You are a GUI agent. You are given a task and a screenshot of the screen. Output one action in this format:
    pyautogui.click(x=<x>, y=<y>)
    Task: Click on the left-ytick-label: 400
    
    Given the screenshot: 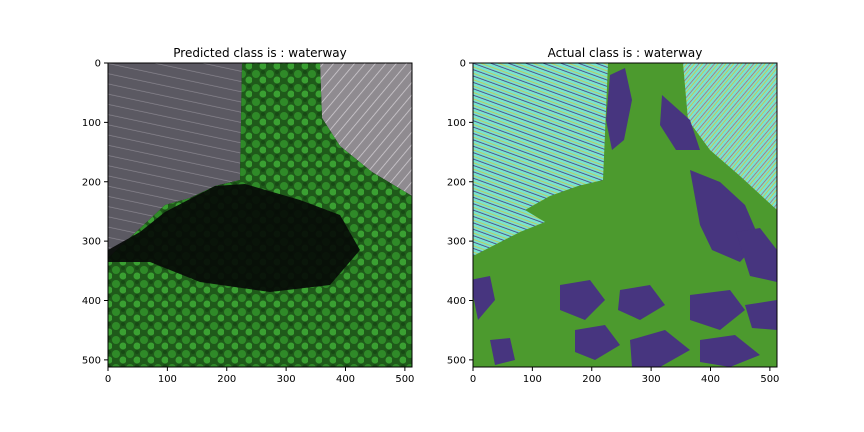 What is the action you would take?
    pyautogui.click(x=91, y=301)
    